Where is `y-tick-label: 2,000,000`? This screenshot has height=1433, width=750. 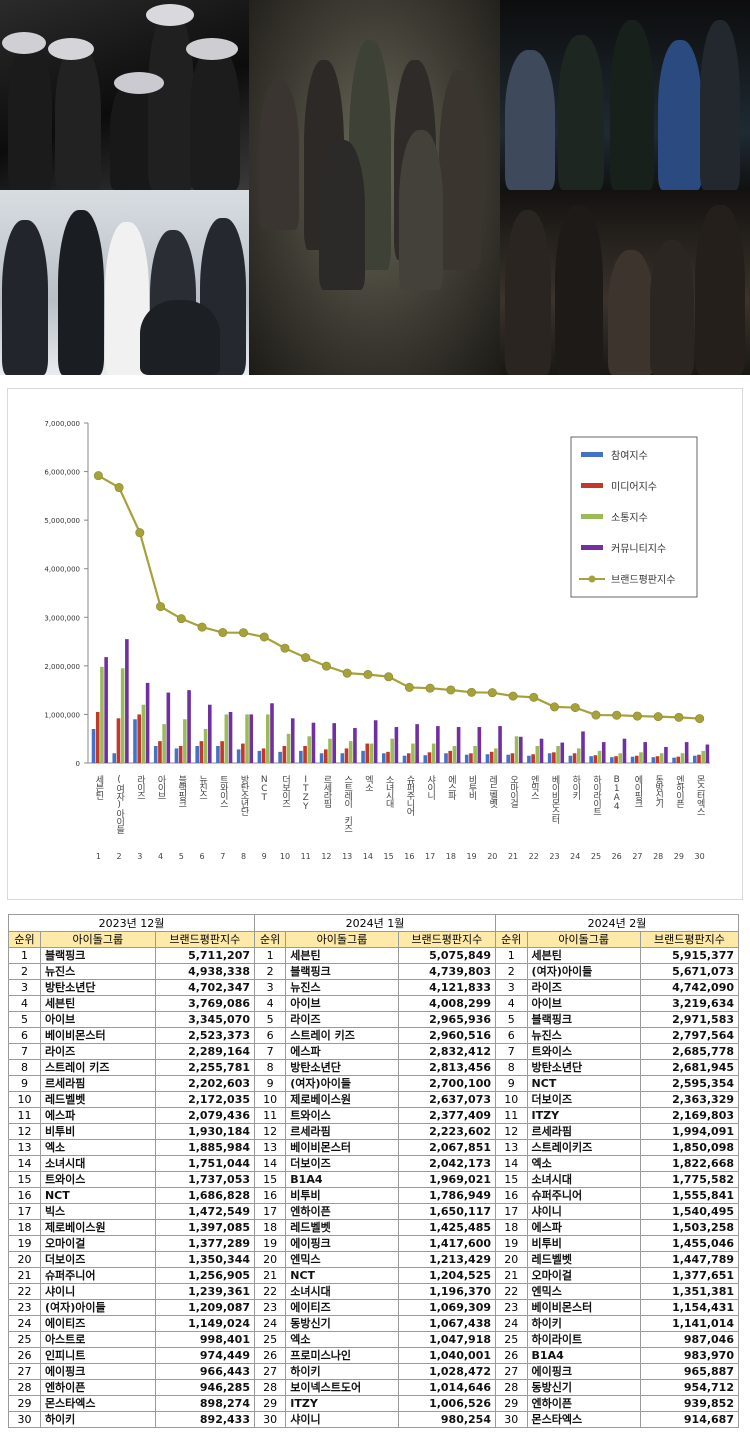
y-tick-label: 2,000,000 is located at coordinates (62, 667).